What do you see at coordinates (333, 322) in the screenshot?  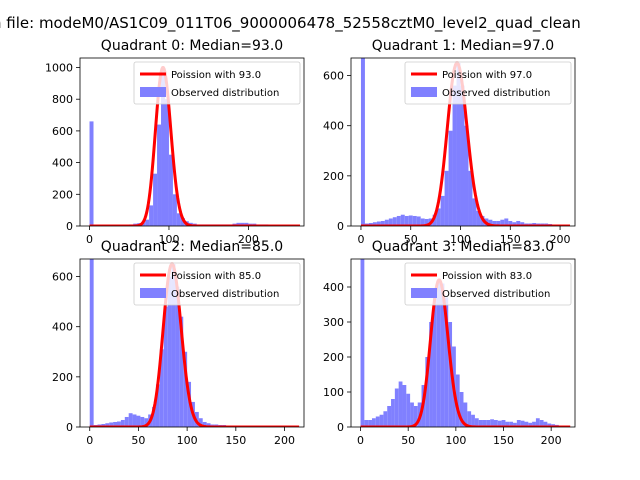 I see `y-tick-label: 300` at bounding box center [333, 322].